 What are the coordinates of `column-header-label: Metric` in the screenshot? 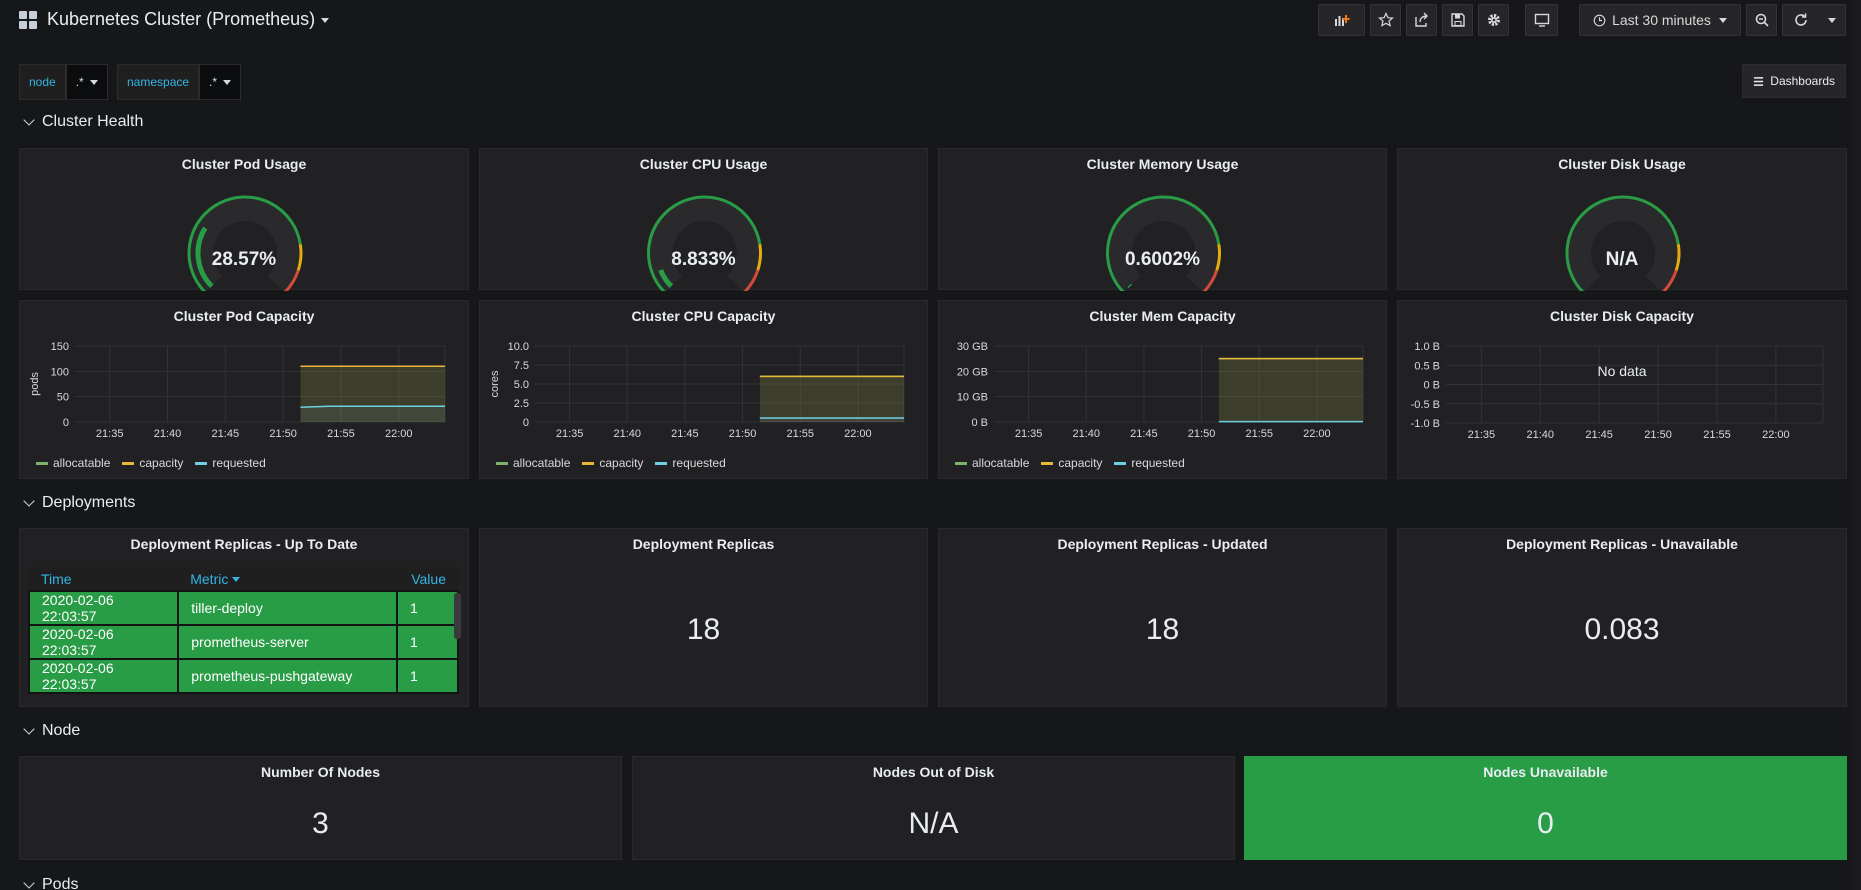 It's located at (209, 578).